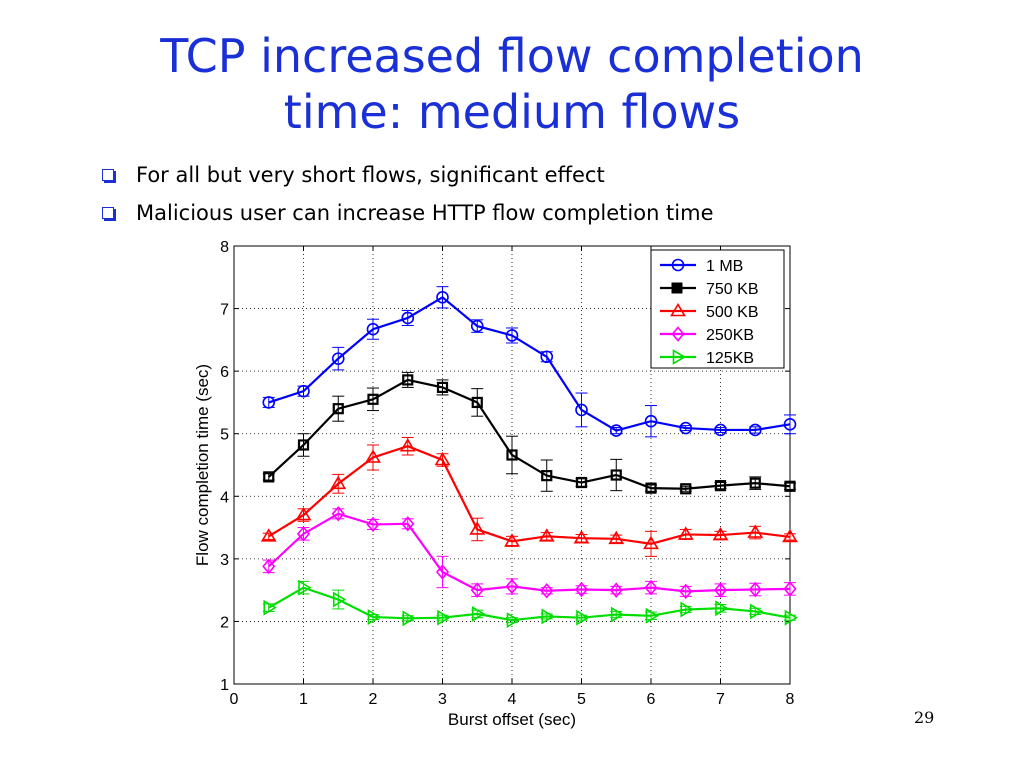 This screenshot has width=1024, height=768. Describe the element at coordinates (924, 717) in the screenshot. I see `page-number: 29` at that location.